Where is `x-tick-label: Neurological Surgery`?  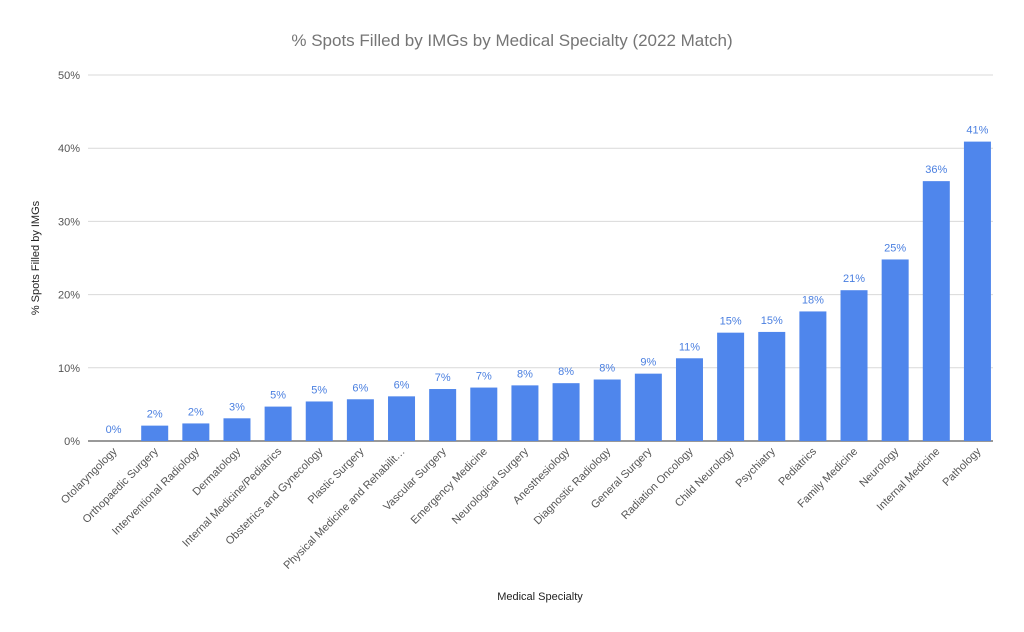
x-tick-label: Neurological Surgery is located at coordinates (490, 485).